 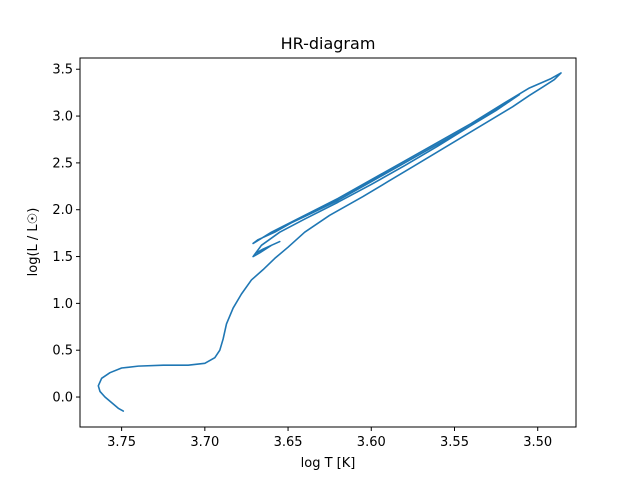 I want to click on y-tick-label: 0.0, so click(x=62, y=398).